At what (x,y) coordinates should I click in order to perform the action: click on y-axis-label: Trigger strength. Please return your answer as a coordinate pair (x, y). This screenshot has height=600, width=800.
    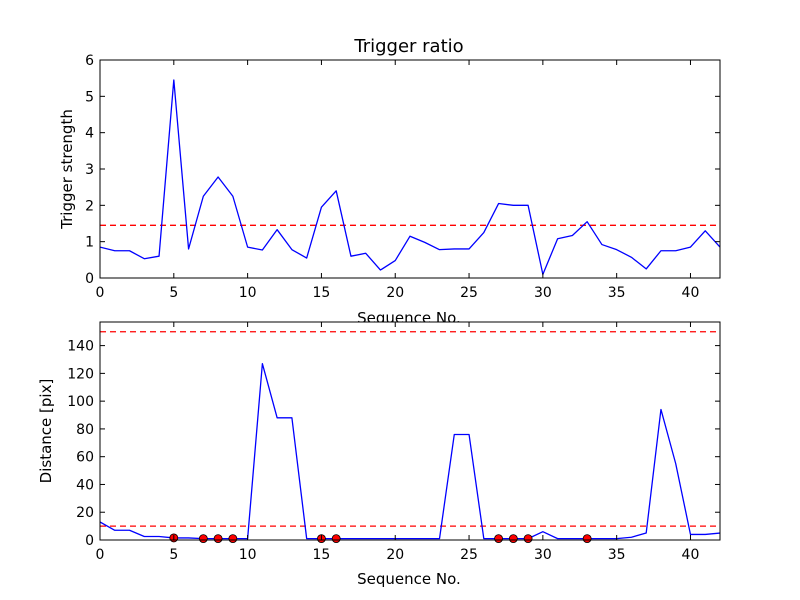
    Looking at the image, I should click on (67, 169).